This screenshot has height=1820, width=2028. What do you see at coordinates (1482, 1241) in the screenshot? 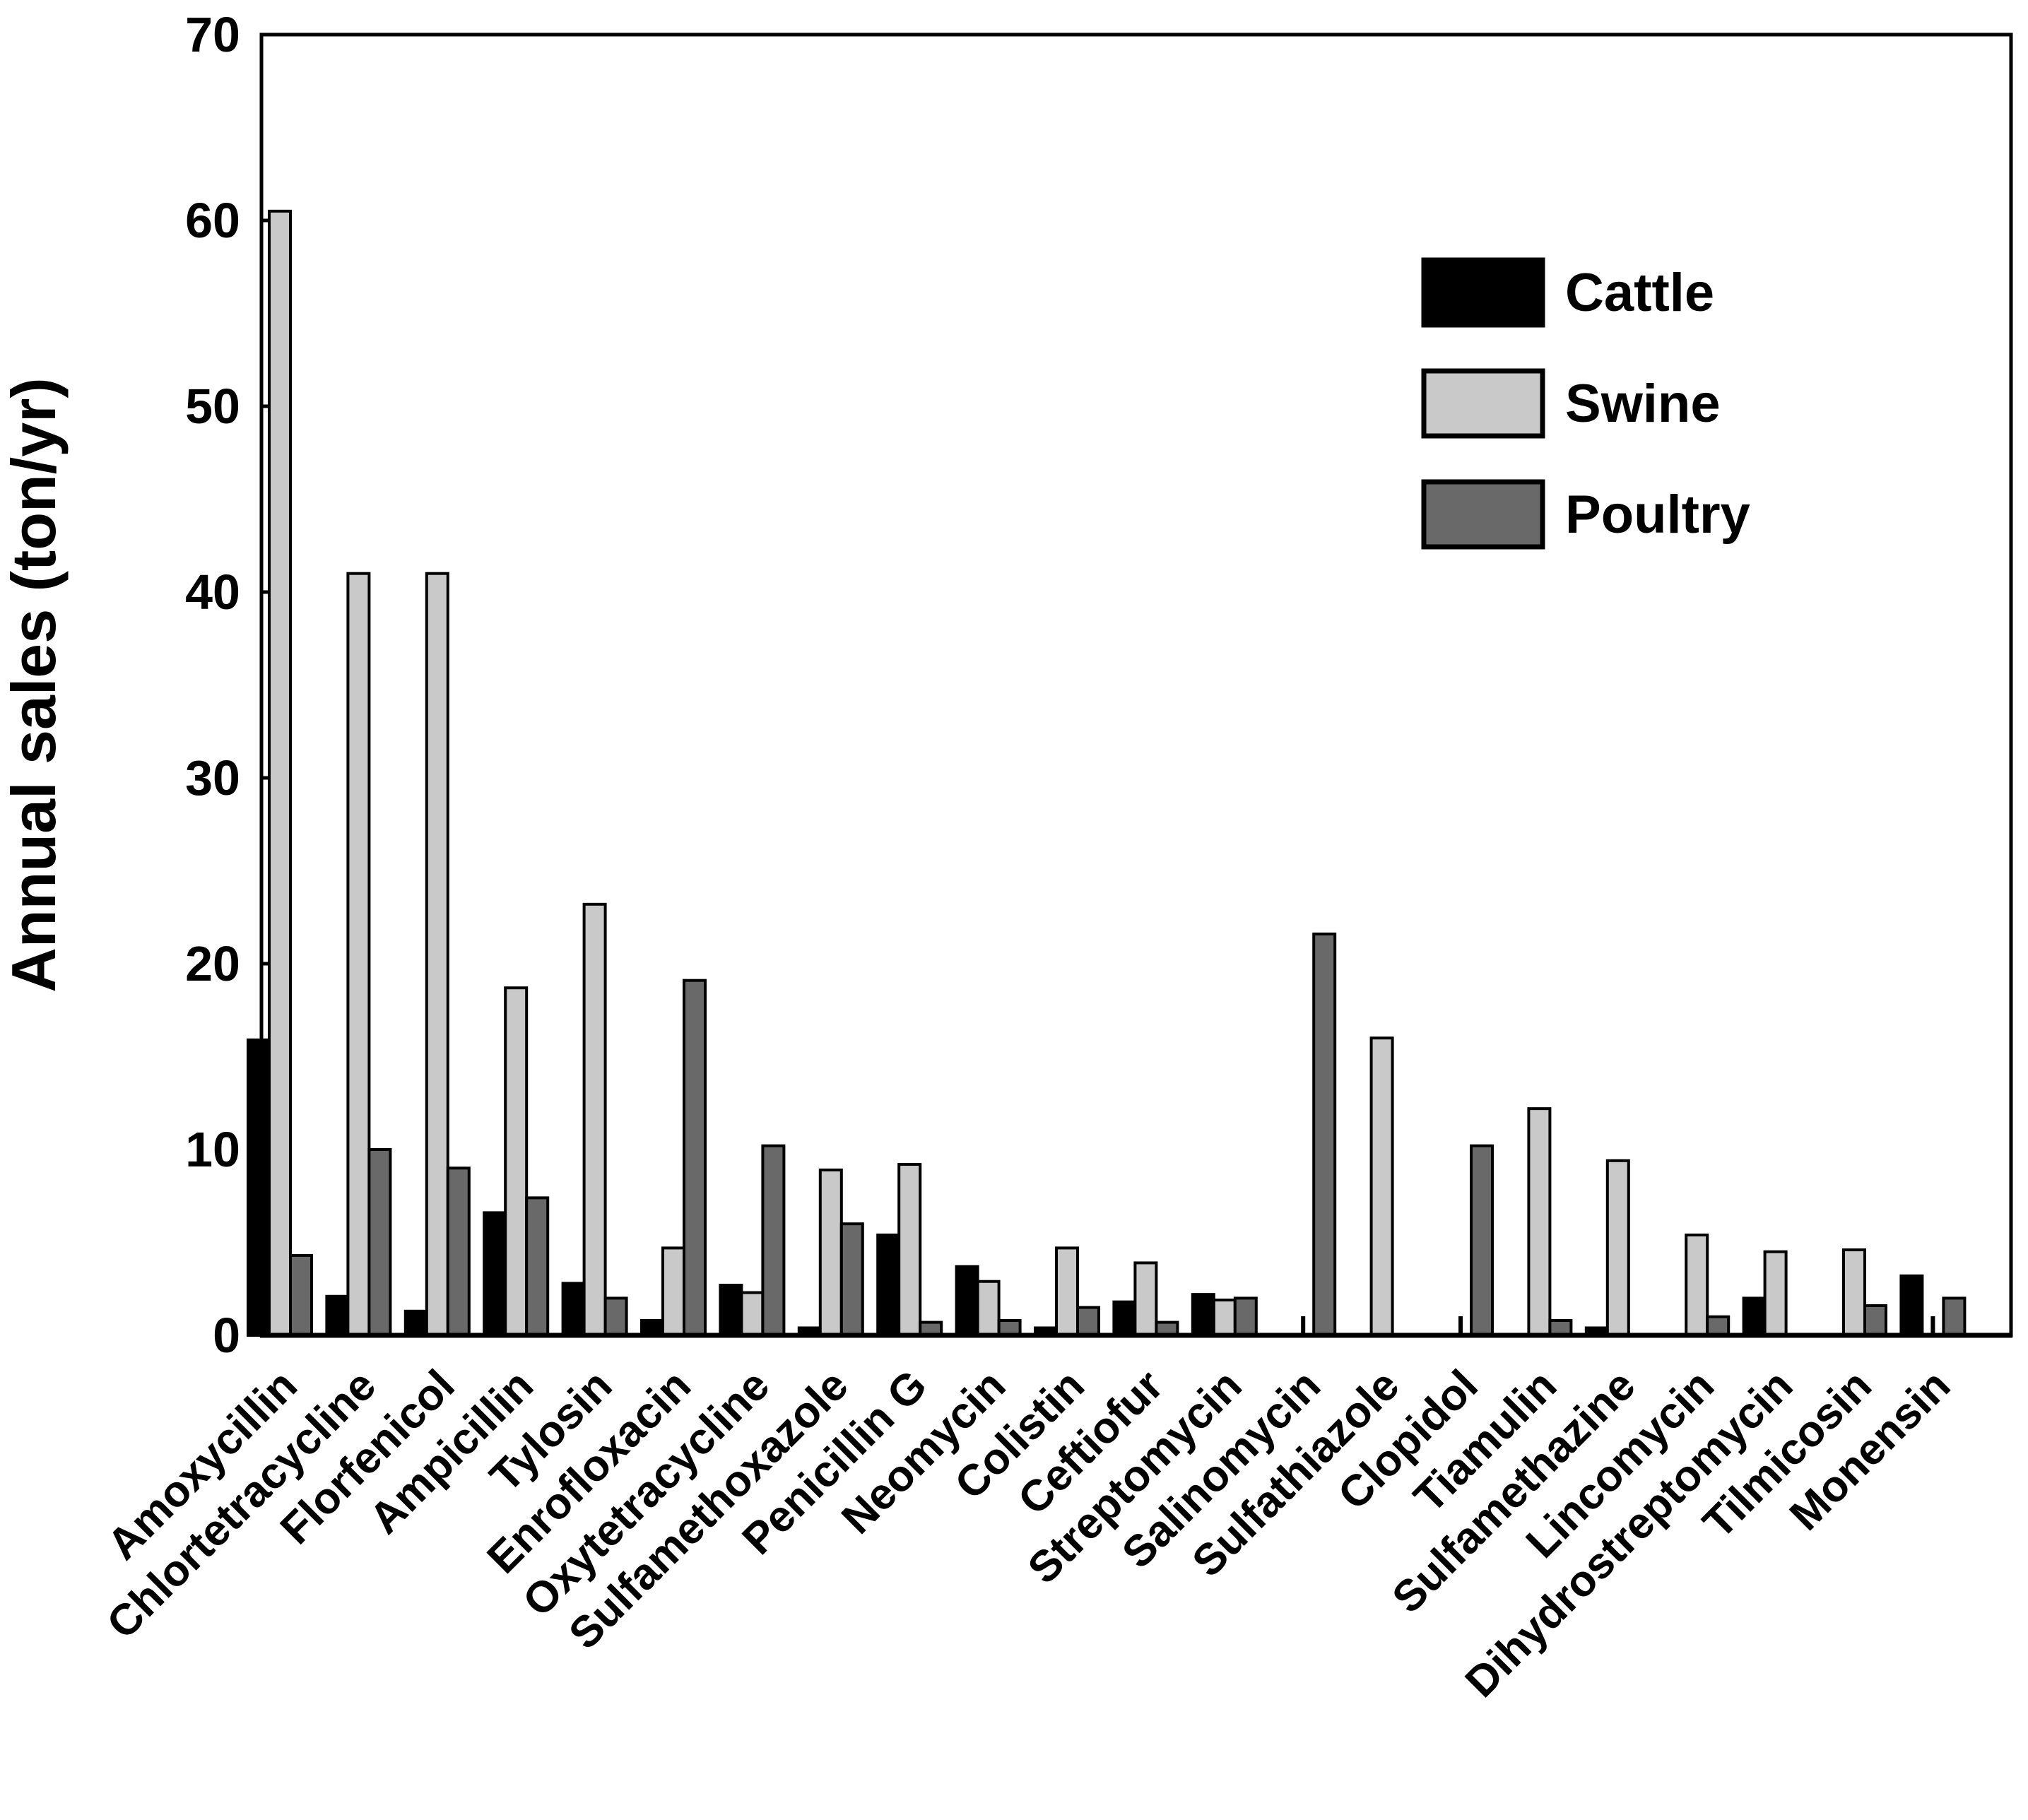
I see `bar-poultry-clopidol` at bounding box center [1482, 1241].